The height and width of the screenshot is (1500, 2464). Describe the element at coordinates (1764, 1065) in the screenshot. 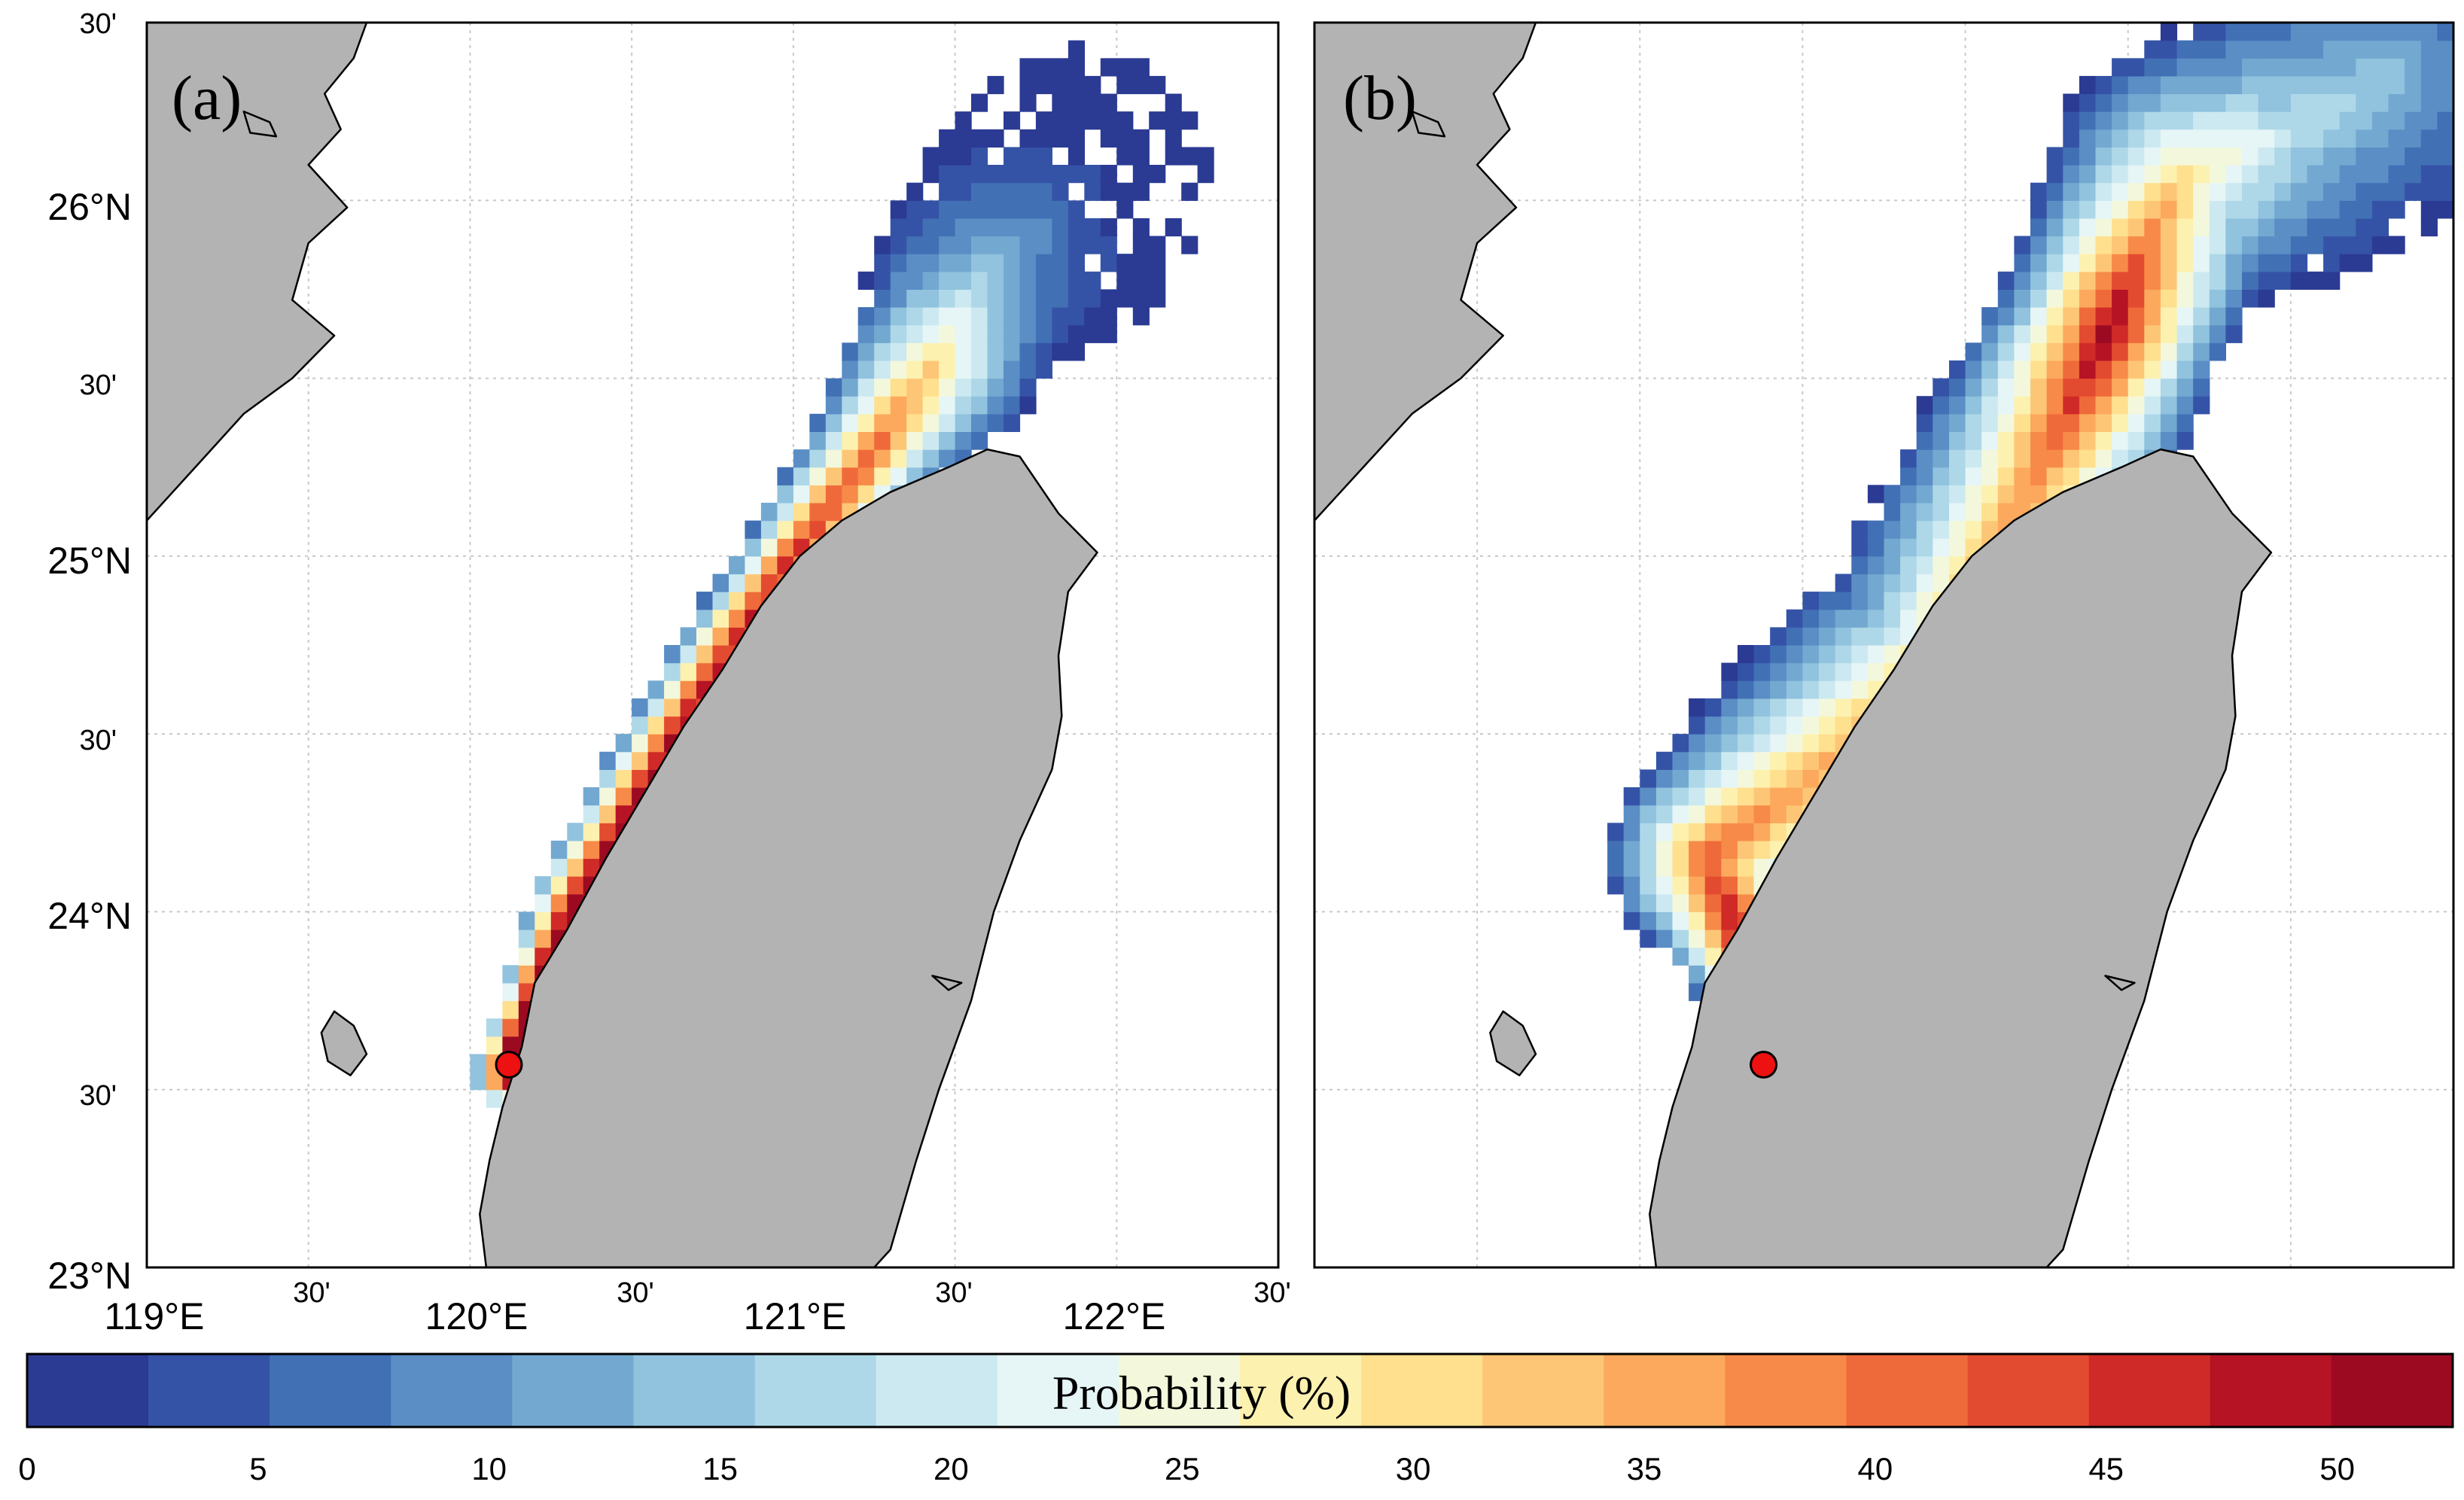

I see `release-point-marker-b` at that location.